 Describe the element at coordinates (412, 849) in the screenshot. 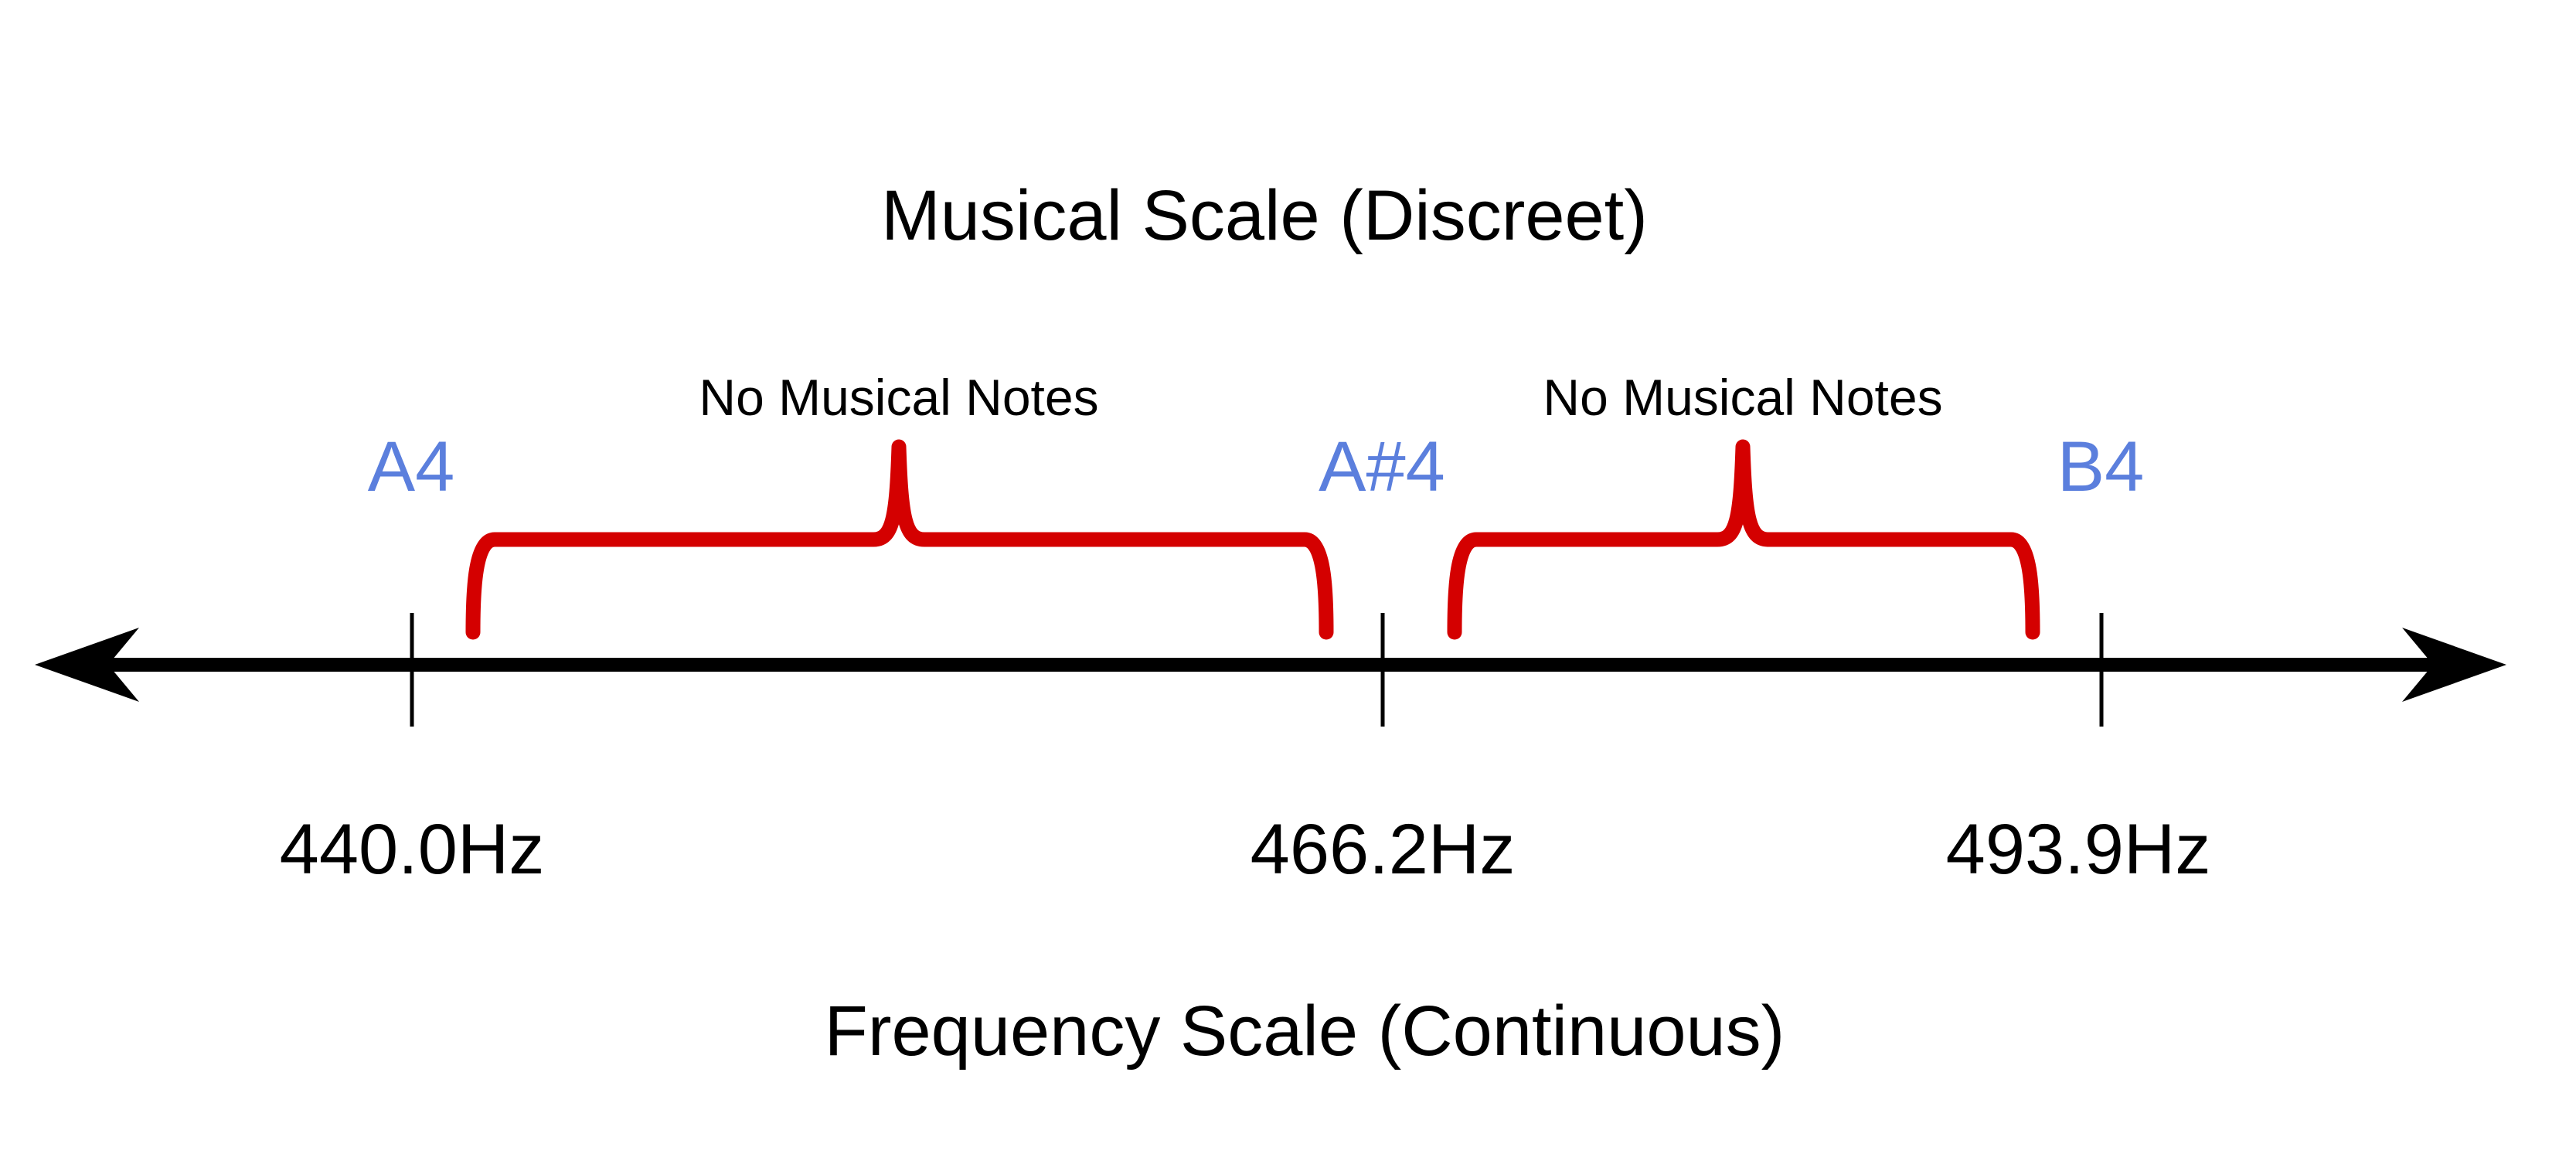

I see `frequency-label-a4: 440.0Hz` at that location.